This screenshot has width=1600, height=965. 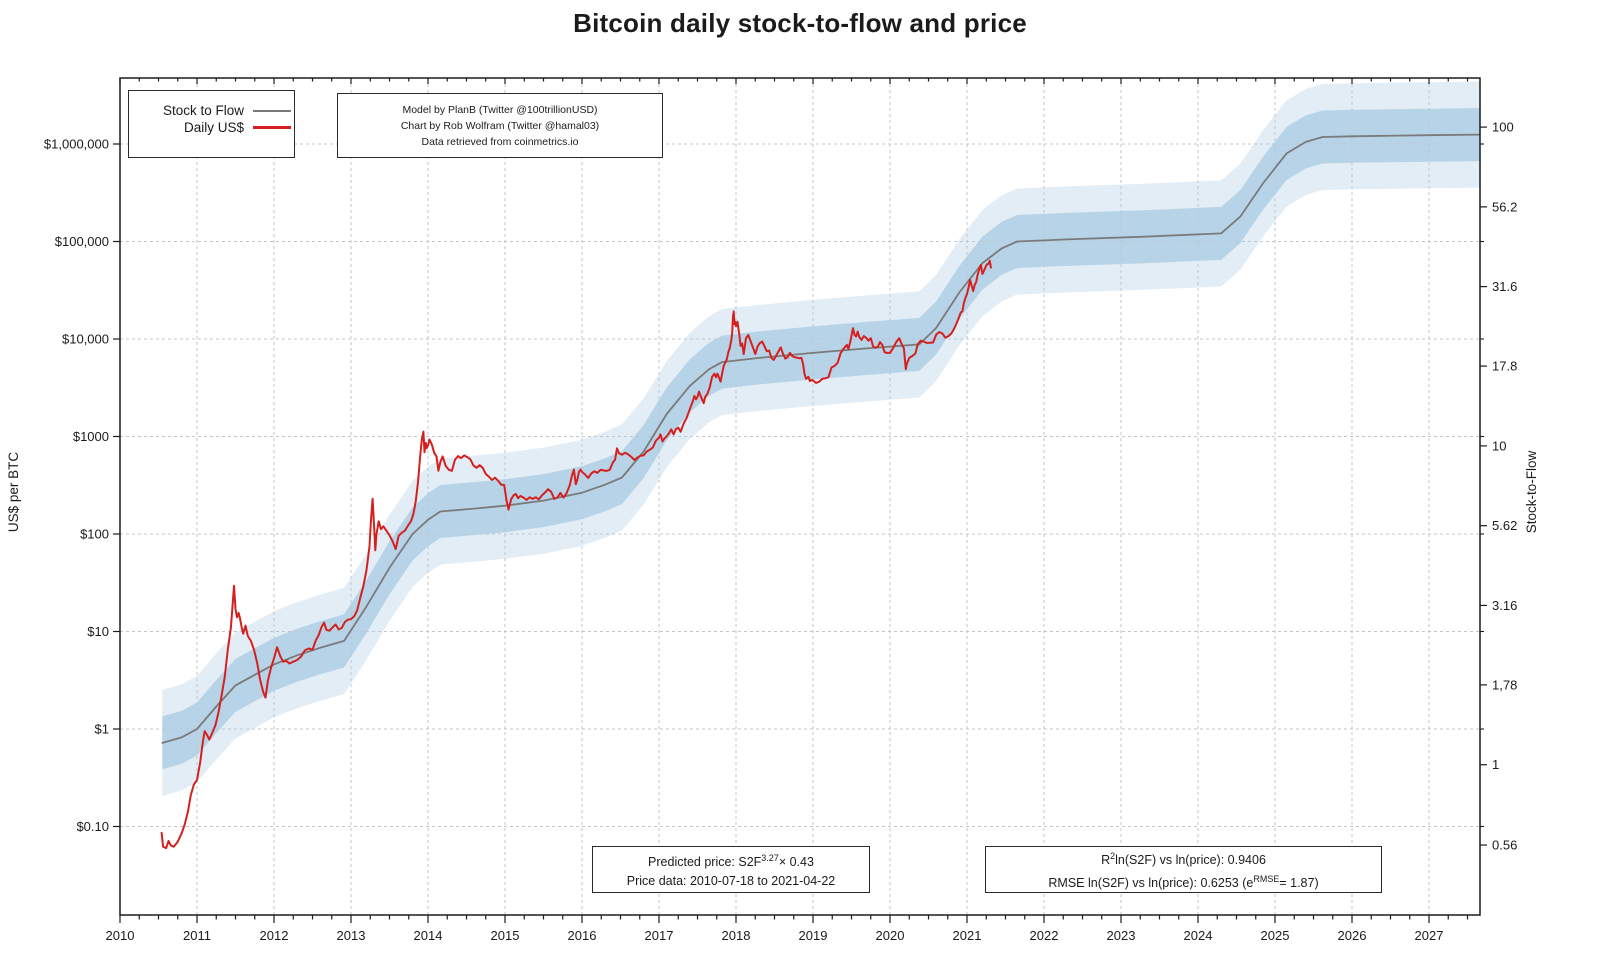 What do you see at coordinates (890, 935) in the screenshot?
I see `x-tick-label: 2020` at bounding box center [890, 935].